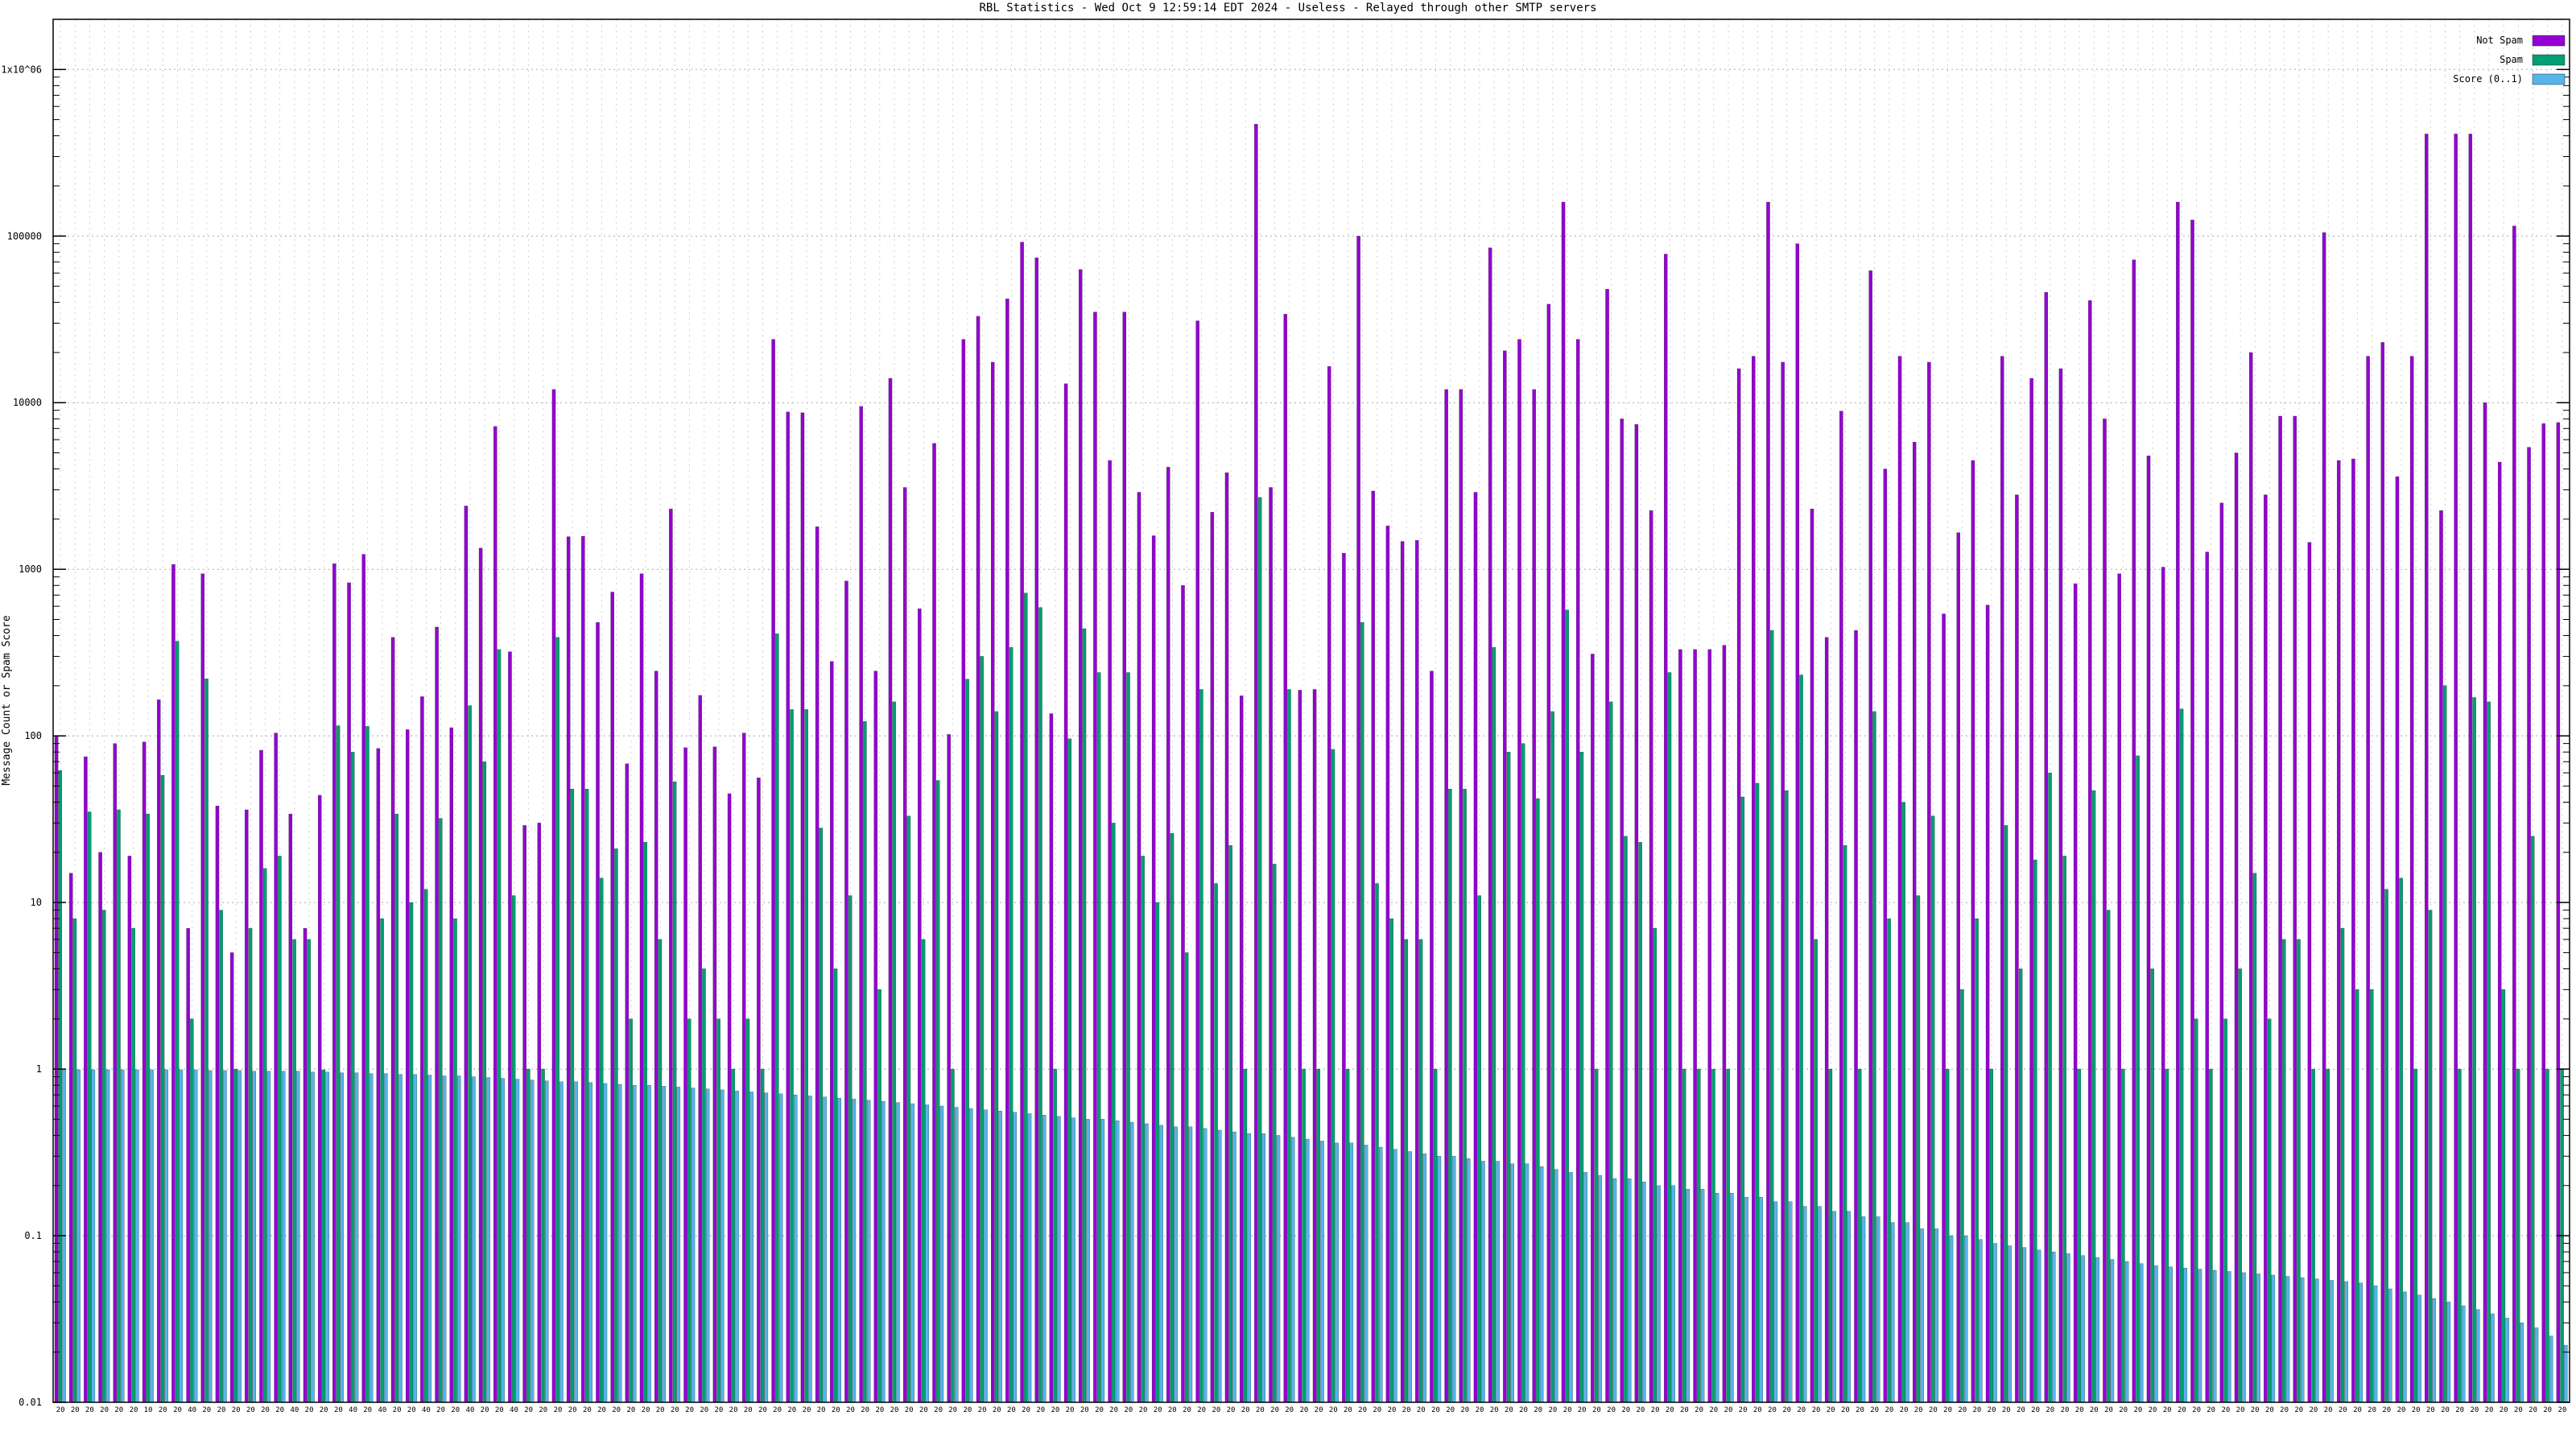 The height and width of the screenshot is (1453, 2576). Describe the element at coordinates (2549, 60) in the screenshot. I see `legend-swatch` at that location.